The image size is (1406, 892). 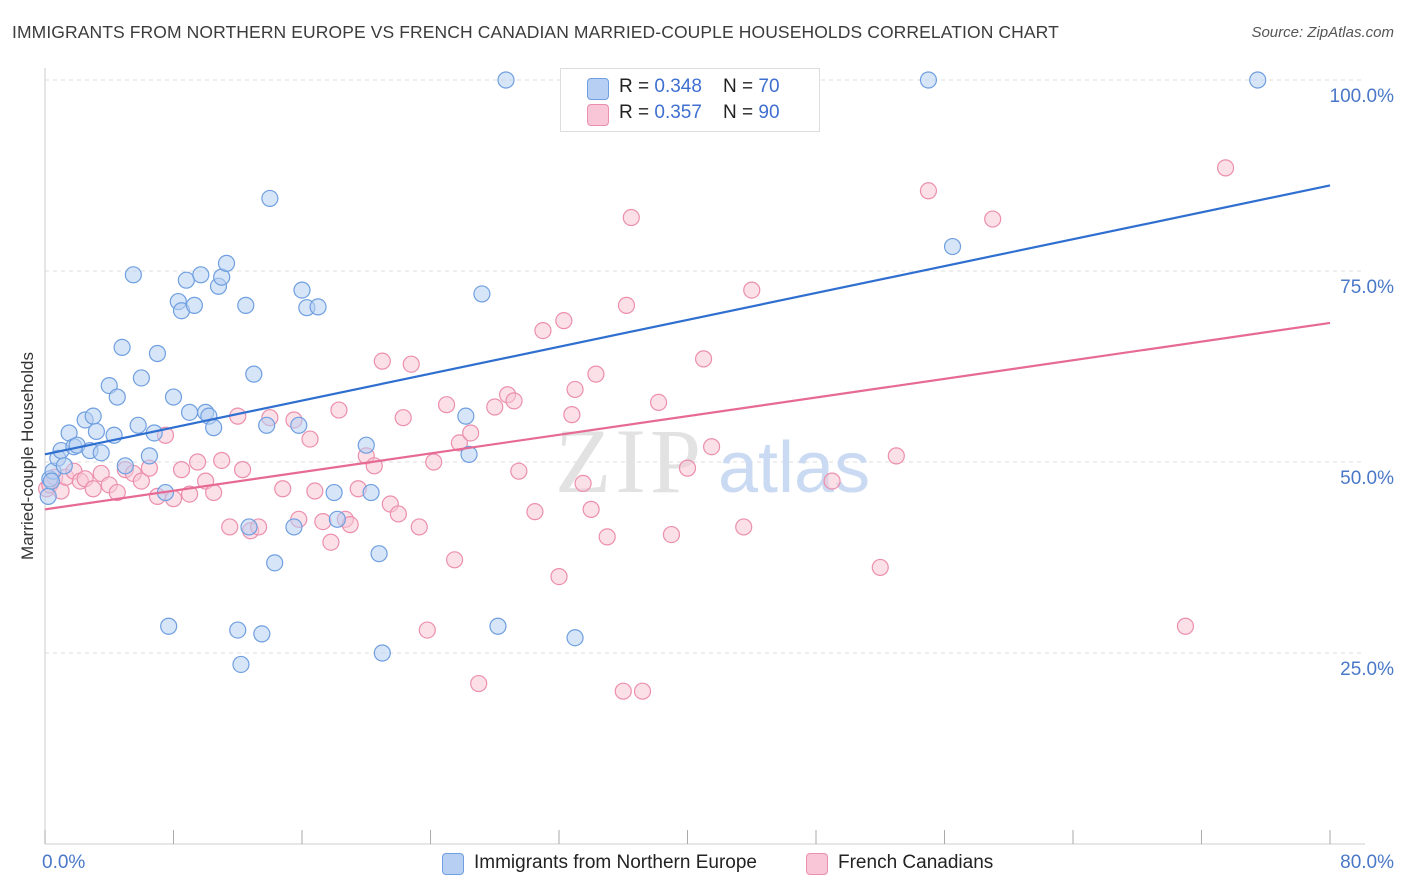 What do you see at coordinates (678, 86) in the screenshot?
I see `legend-r-value-blue: 0.348` at bounding box center [678, 86].